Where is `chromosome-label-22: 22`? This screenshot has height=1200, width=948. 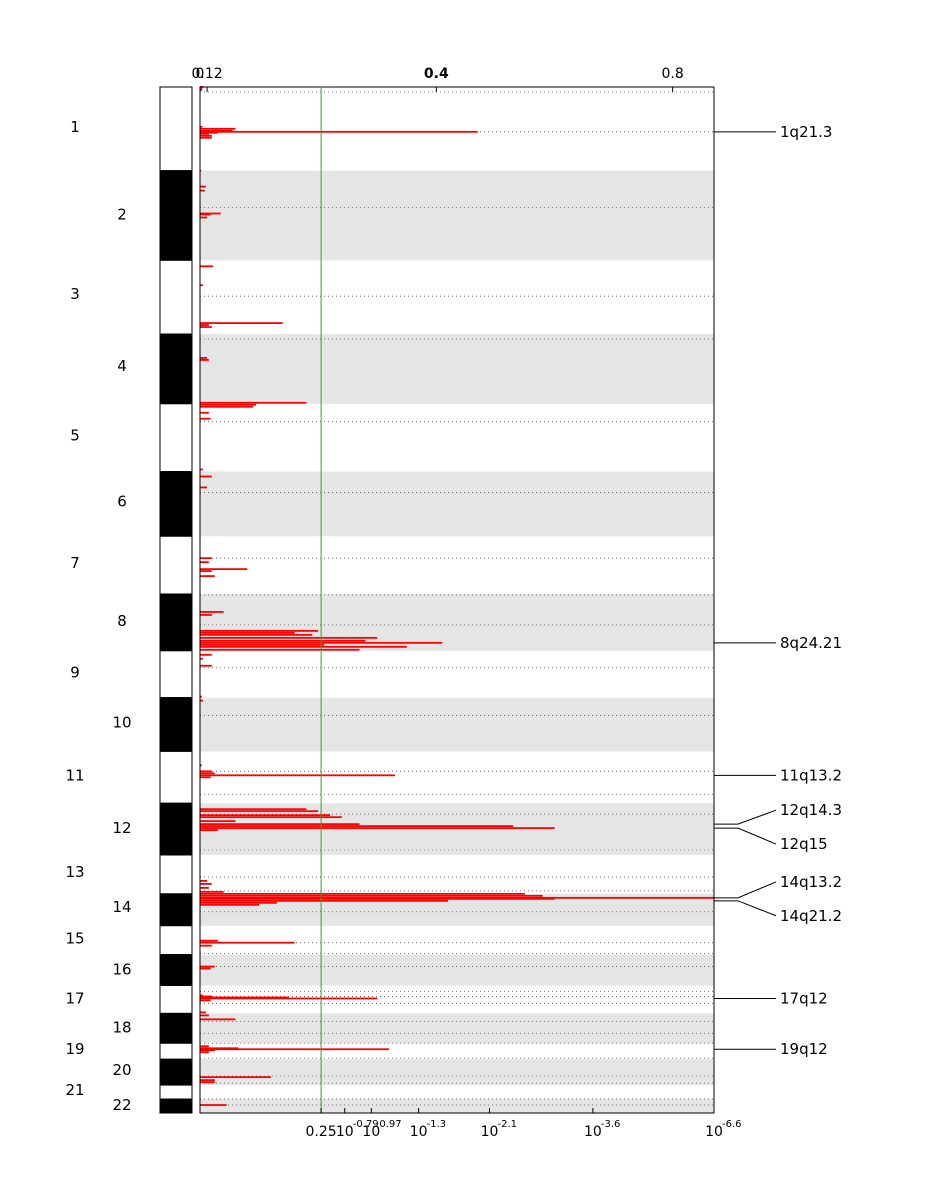 chromosome-label-22: 22 is located at coordinates (121, 1105).